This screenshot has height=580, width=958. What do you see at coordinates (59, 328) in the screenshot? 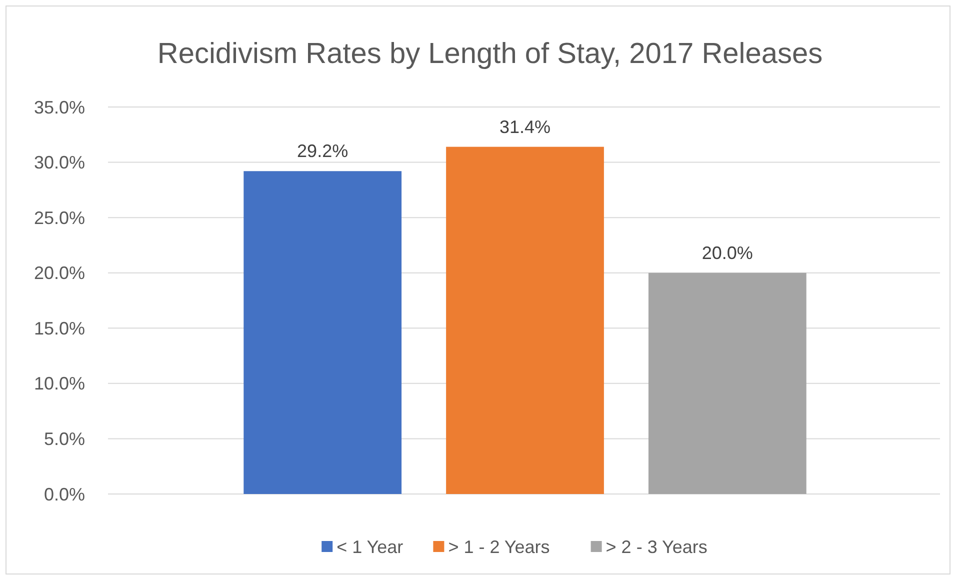
I see `y-tick-label: 15.0%` at bounding box center [59, 328].